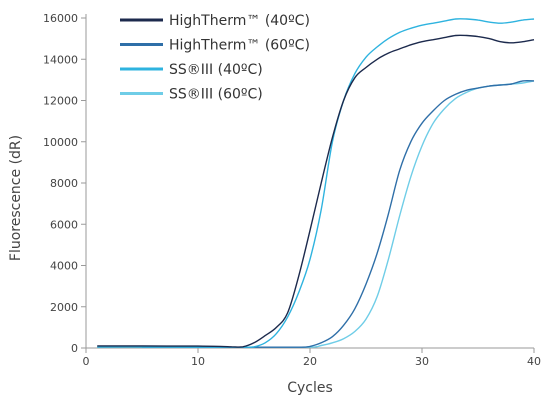  I want to click on y-tick-label: 16000, so click(60, 18).